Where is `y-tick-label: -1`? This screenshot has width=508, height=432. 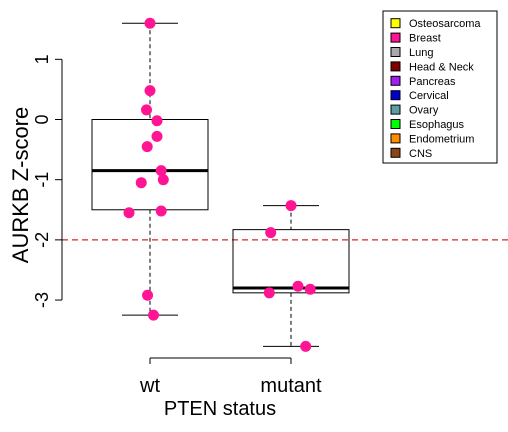 y-tick-label: -1 is located at coordinates (42, 180).